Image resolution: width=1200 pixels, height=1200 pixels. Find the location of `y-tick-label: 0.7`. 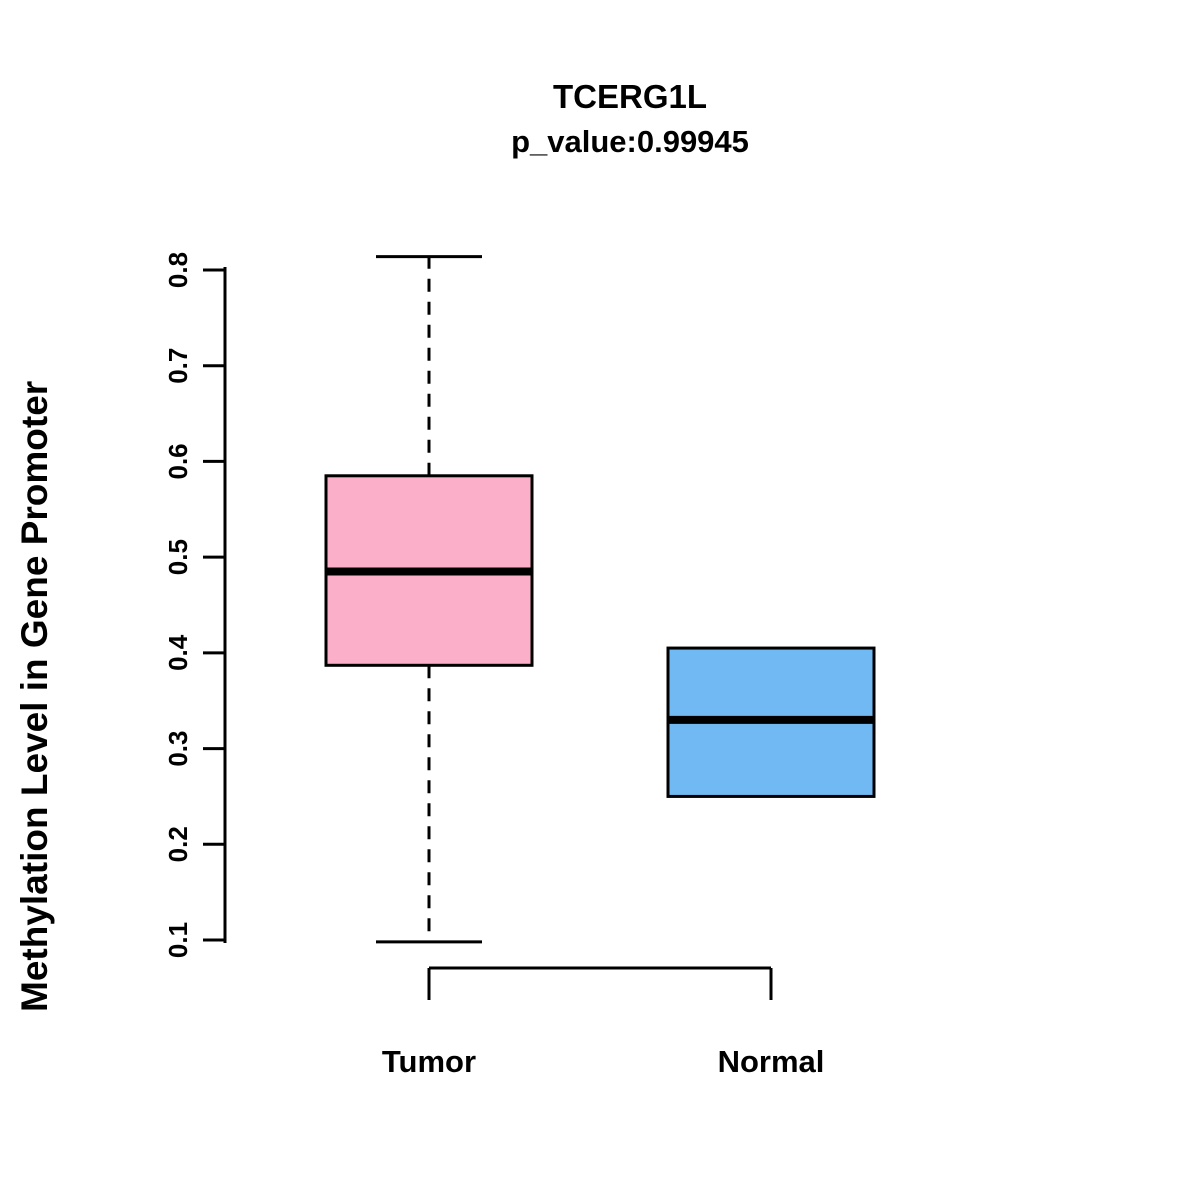

y-tick-label: 0.7 is located at coordinates (178, 366).